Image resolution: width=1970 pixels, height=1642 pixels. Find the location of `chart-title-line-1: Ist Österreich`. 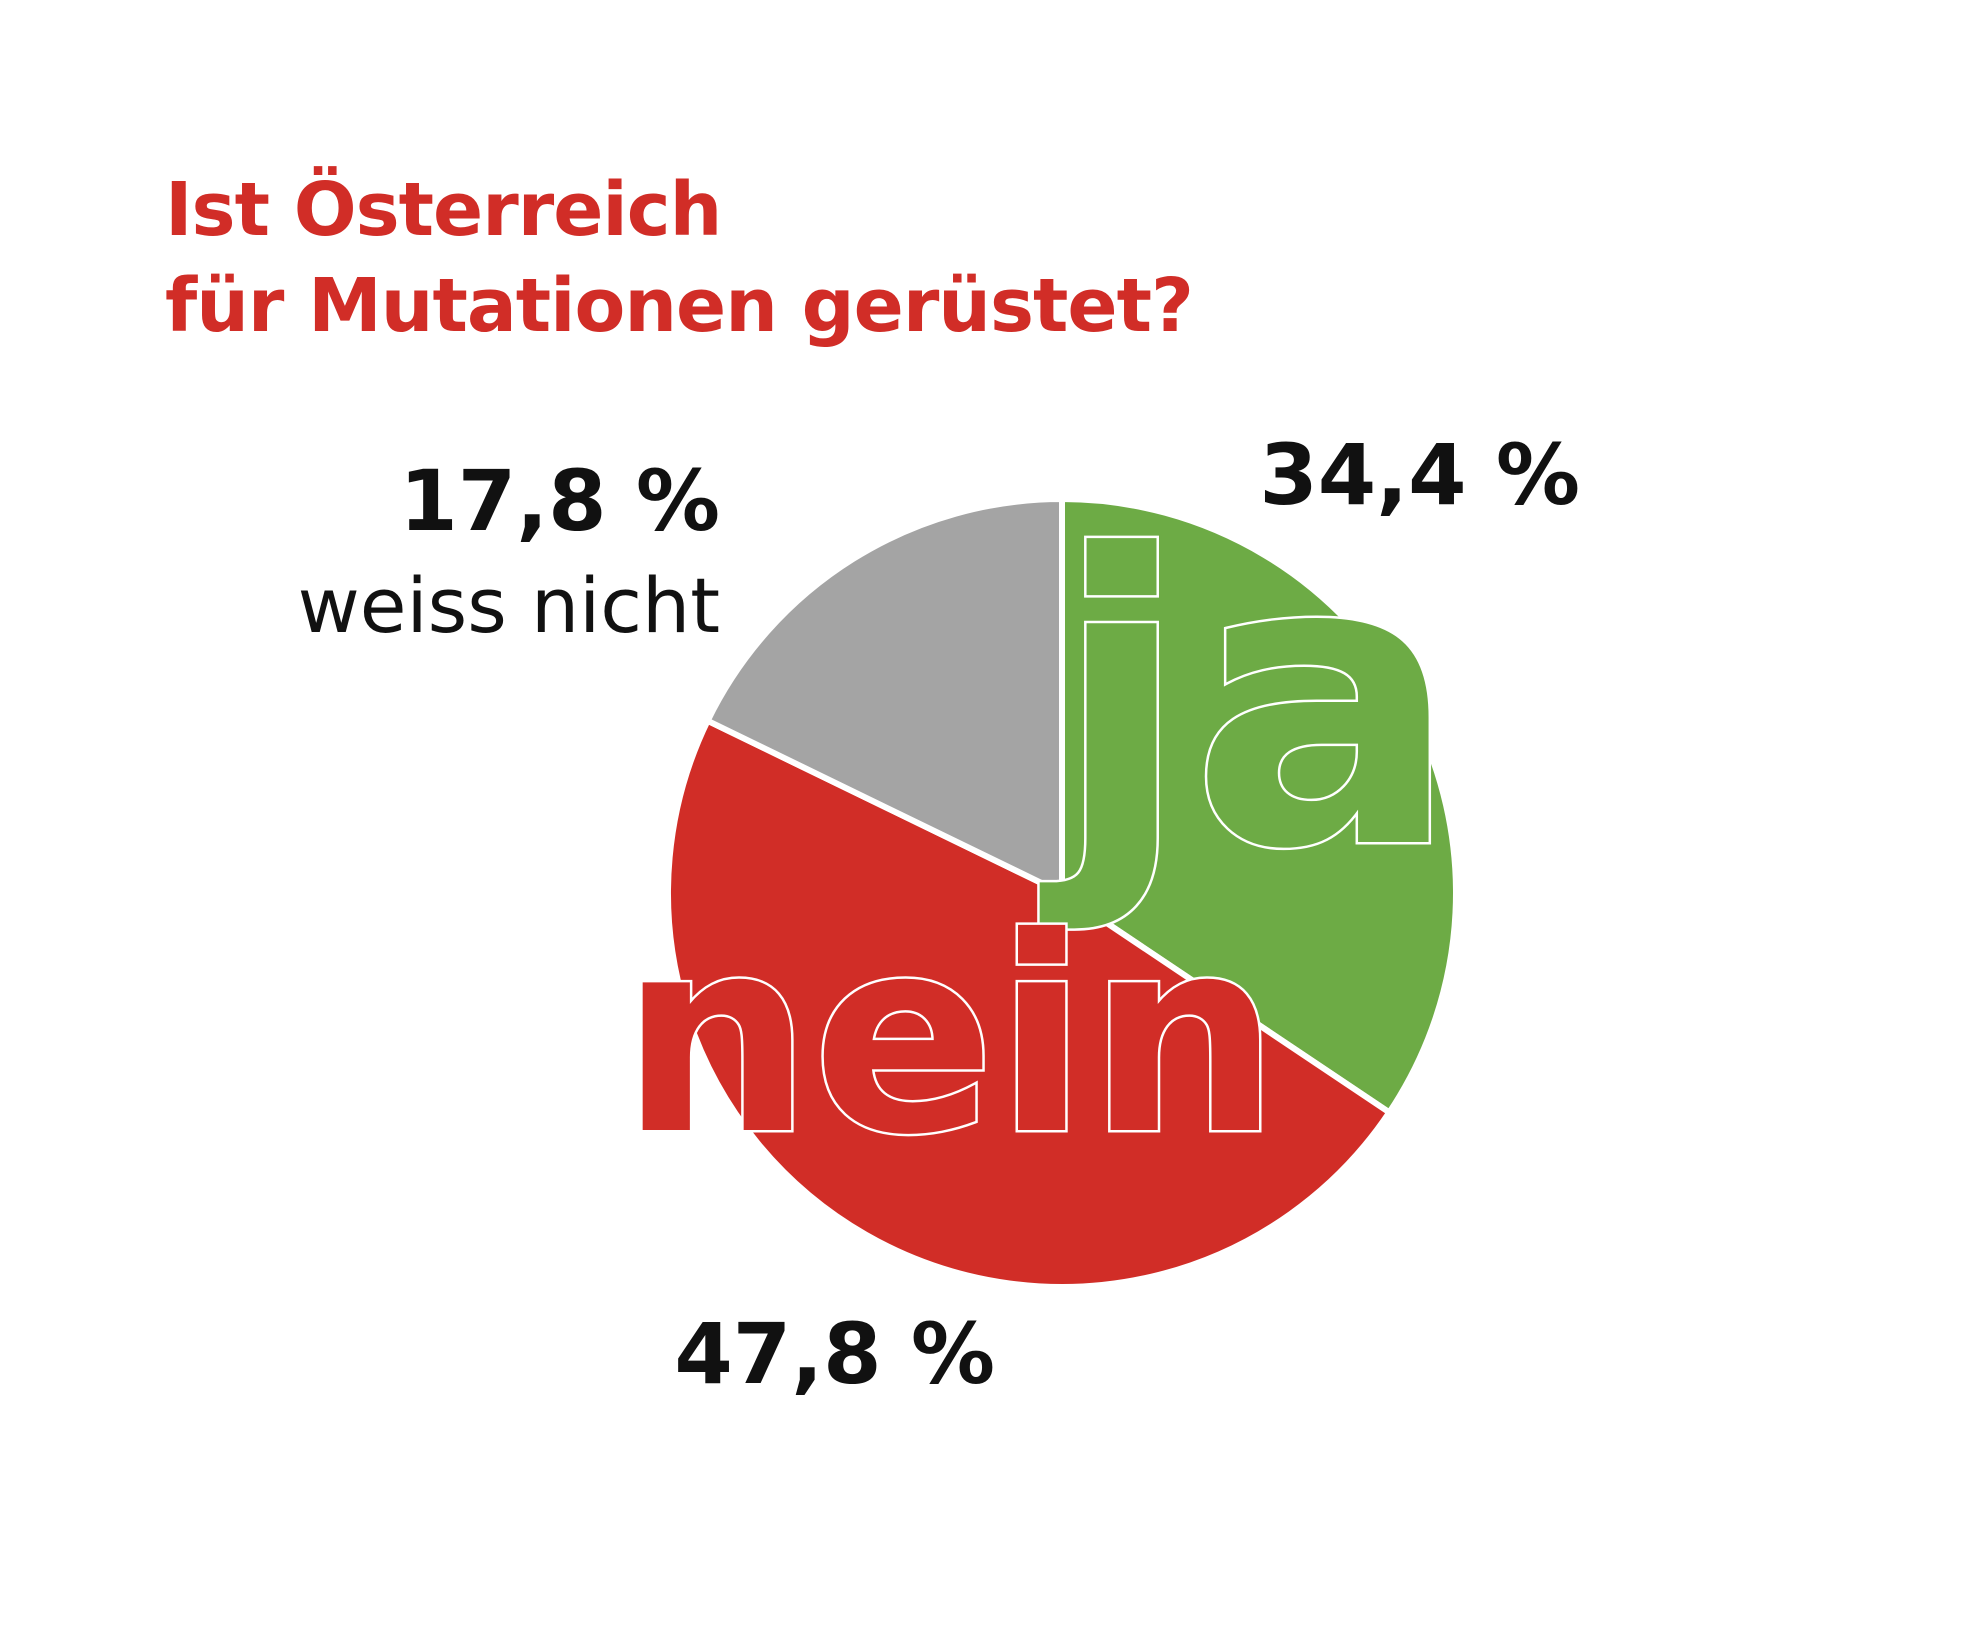

chart-title-line-1: Ist Österreich is located at coordinates (443, 210).